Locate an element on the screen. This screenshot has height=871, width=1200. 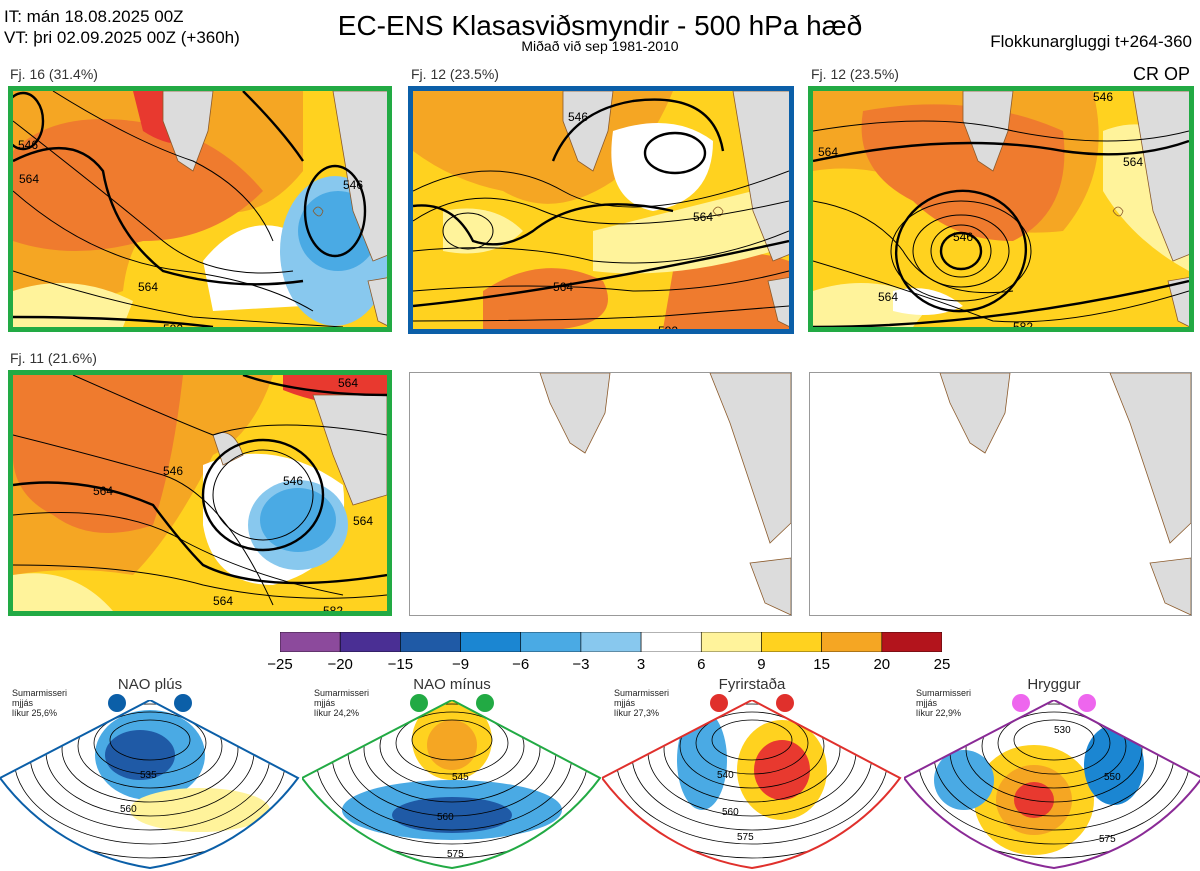
regime-title: Fyrirstaða is located at coordinates (752, 684).